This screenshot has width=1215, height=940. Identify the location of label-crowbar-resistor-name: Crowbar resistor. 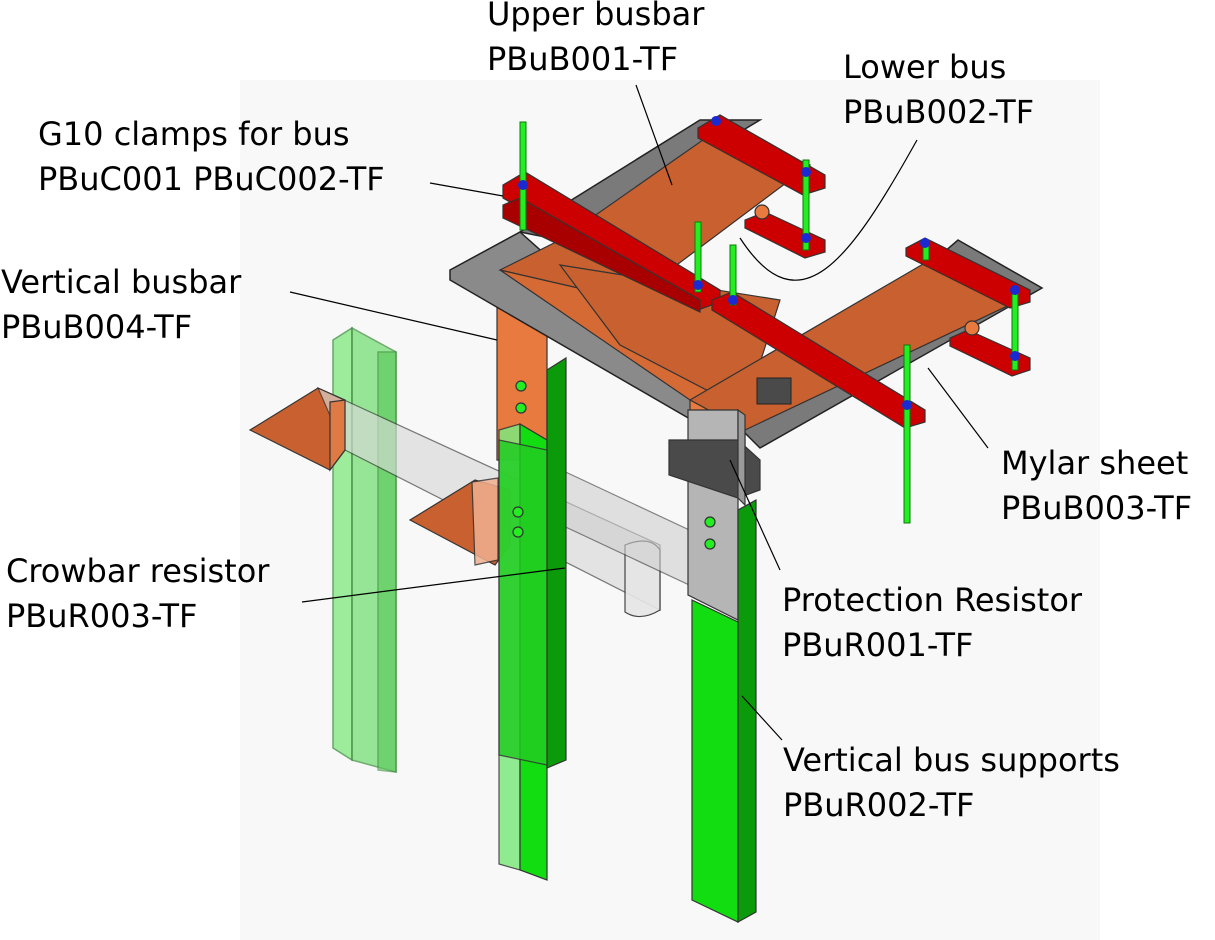
(138, 571).